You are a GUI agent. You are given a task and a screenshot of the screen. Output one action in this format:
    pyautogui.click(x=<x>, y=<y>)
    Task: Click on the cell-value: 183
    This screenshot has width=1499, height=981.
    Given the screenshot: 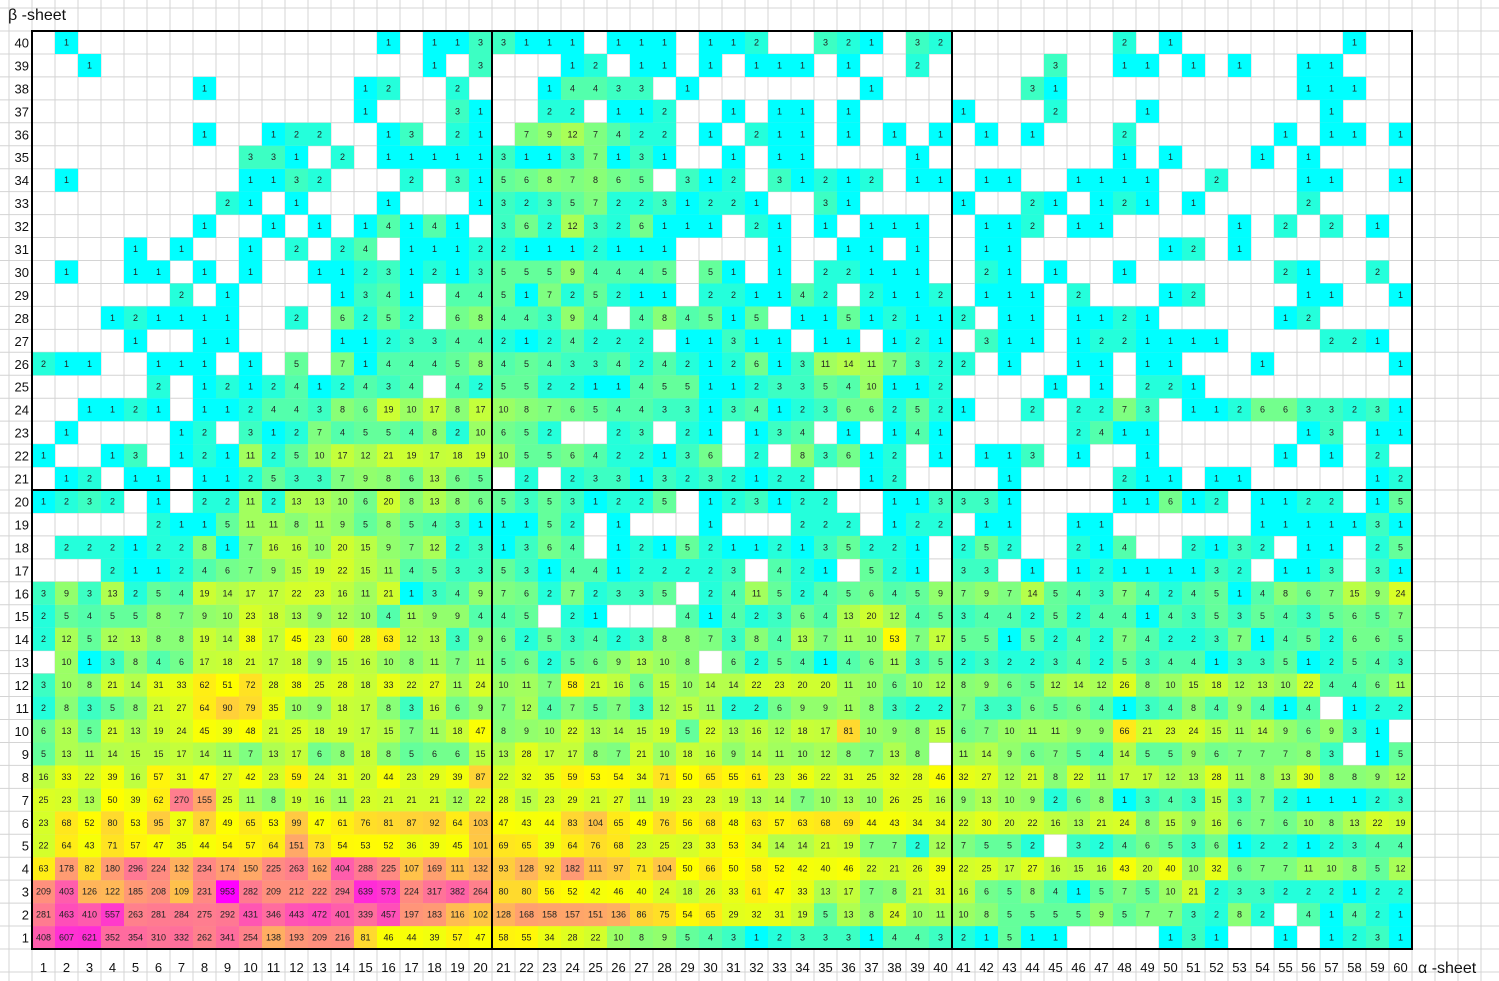 What is the action you would take?
    pyautogui.click(x=434, y=915)
    